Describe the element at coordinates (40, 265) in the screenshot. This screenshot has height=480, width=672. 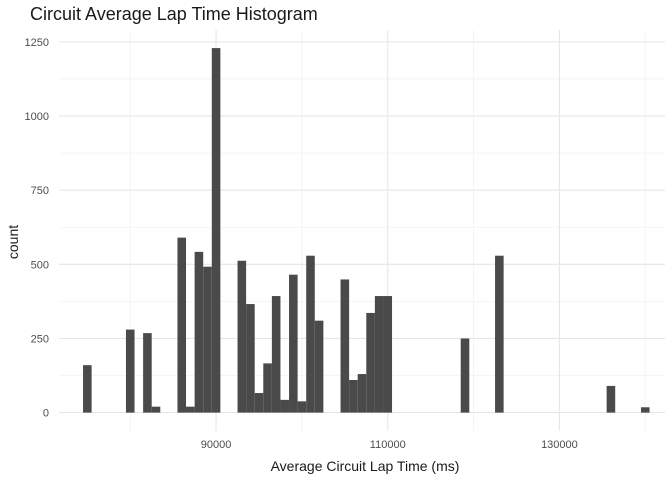
I see `y-tick-label: 500` at that location.